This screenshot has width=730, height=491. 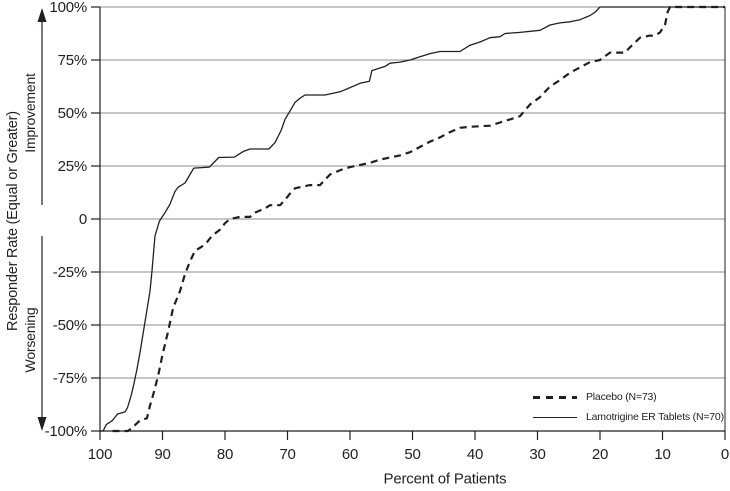 What do you see at coordinates (162, 454) in the screenshot?
I see `x-tick-label: 90` at bounding box center [162, 454].